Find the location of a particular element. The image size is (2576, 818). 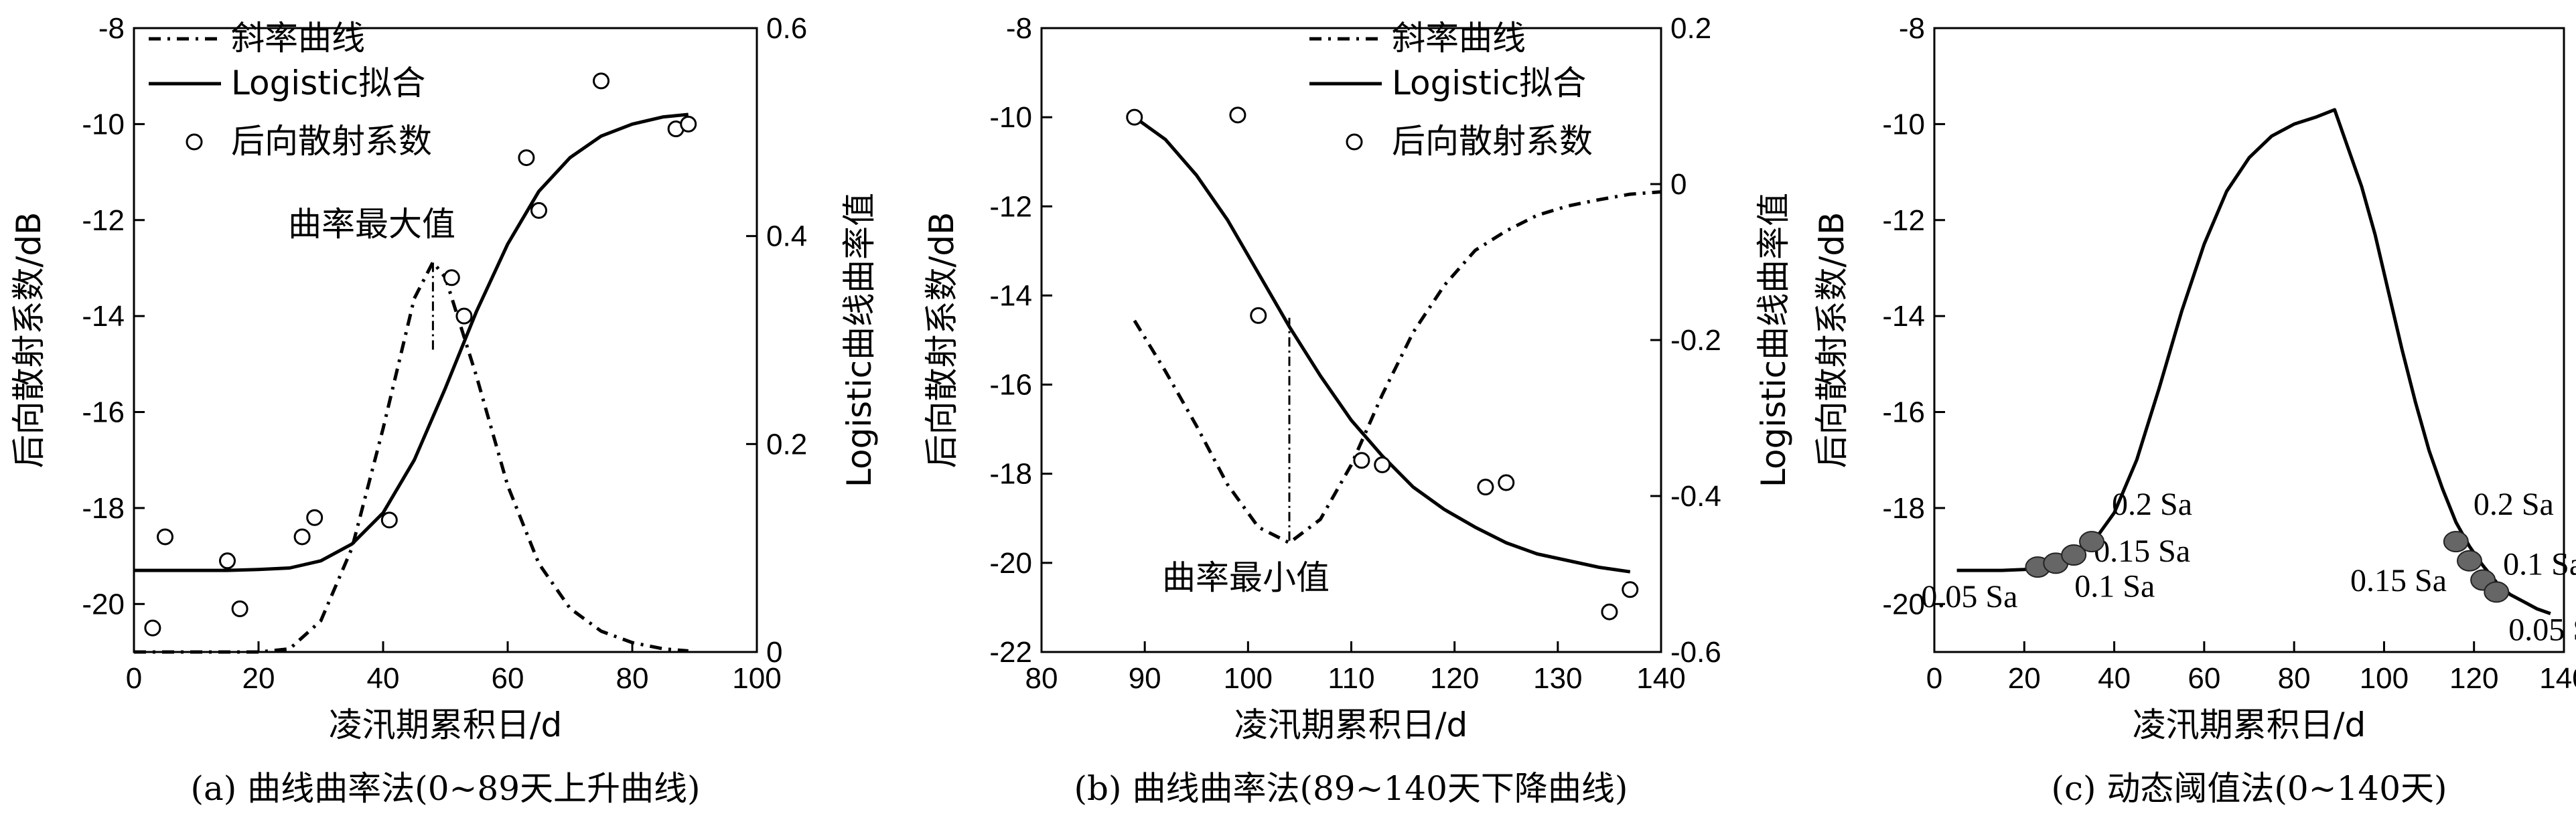

threshold-label: 0.15 Sa is located at coordinates (2142, 551).